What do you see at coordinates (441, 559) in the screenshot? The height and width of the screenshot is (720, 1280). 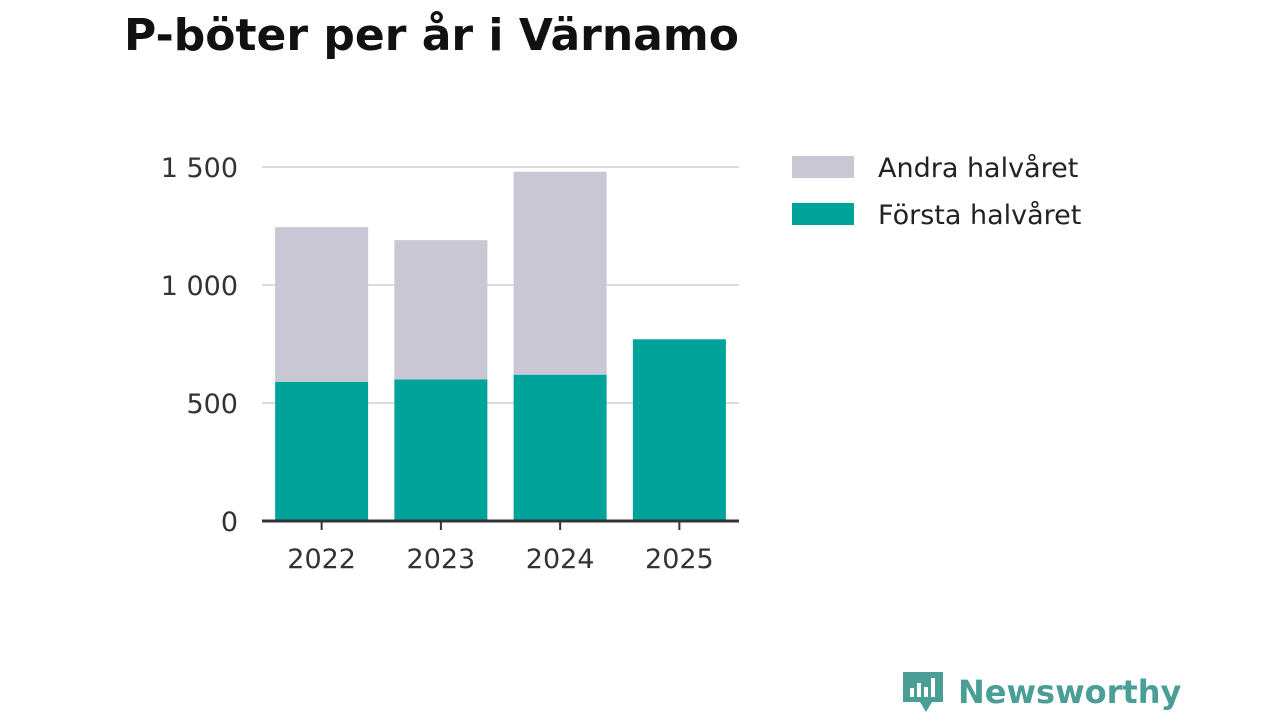 I see `x-tick-label: 2023` at bounding box center [441, 559].